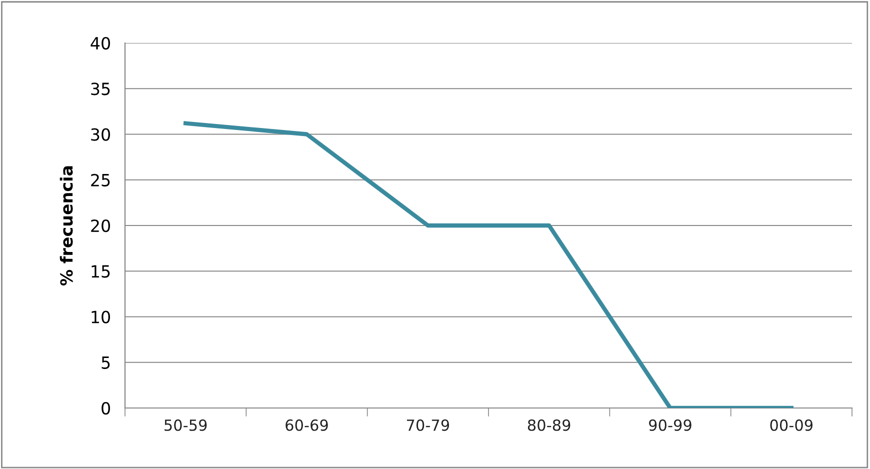 The height and width of the screenshot is (469, 870). What do you see at coordinates (185, 425) in the screenshot?
I see `x-tick-label: 50-59` at bounding box center [185, 425].